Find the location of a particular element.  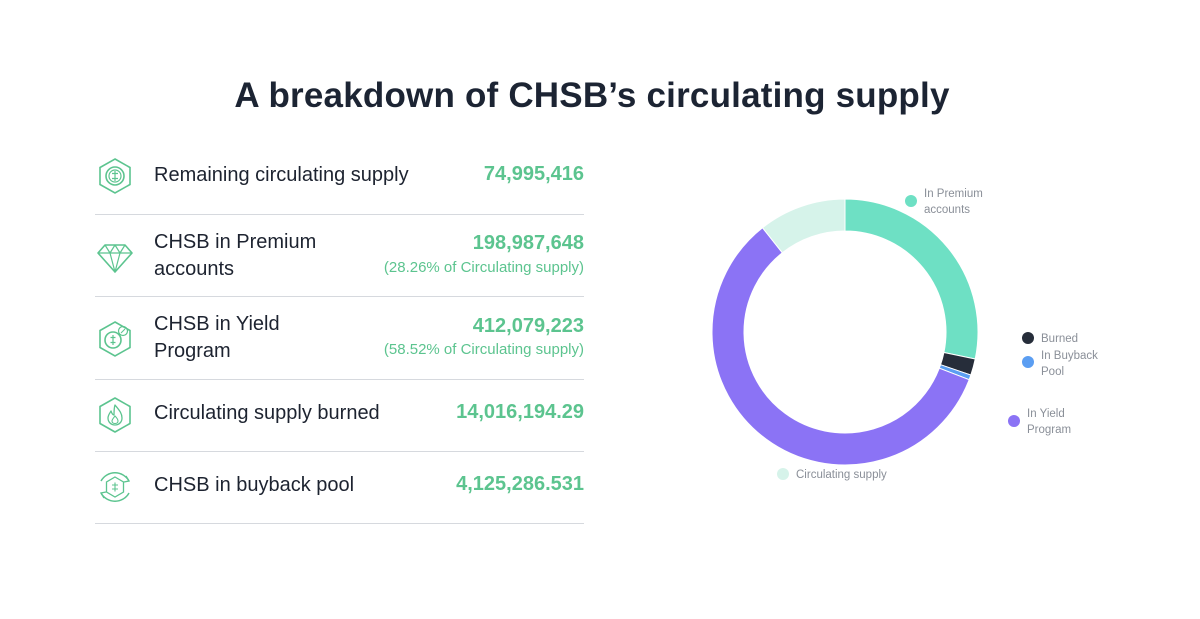

stat-label: CHSB in Premium accounts is located at coordinates (235, 256).